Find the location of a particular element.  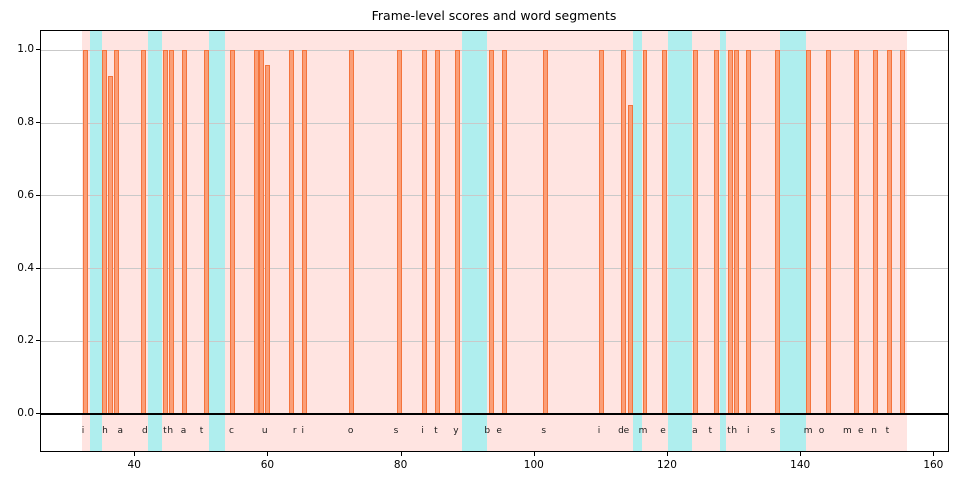

y-tick-label: 0.2 is located at coordinates (25, 340).